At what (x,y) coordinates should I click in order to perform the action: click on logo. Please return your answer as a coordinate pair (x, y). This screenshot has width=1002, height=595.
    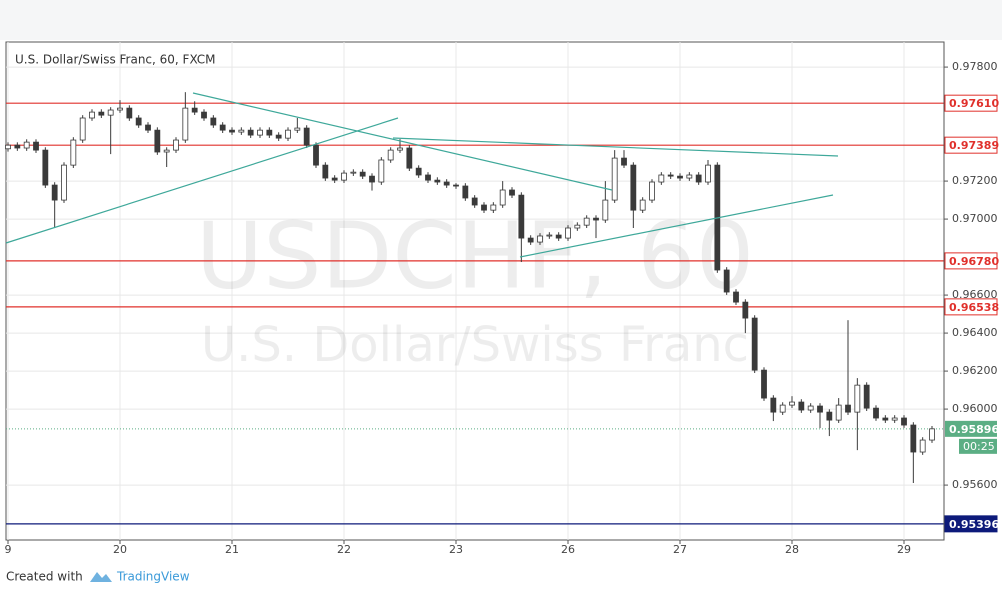
    Looking at the image, I should click on (101, 577).